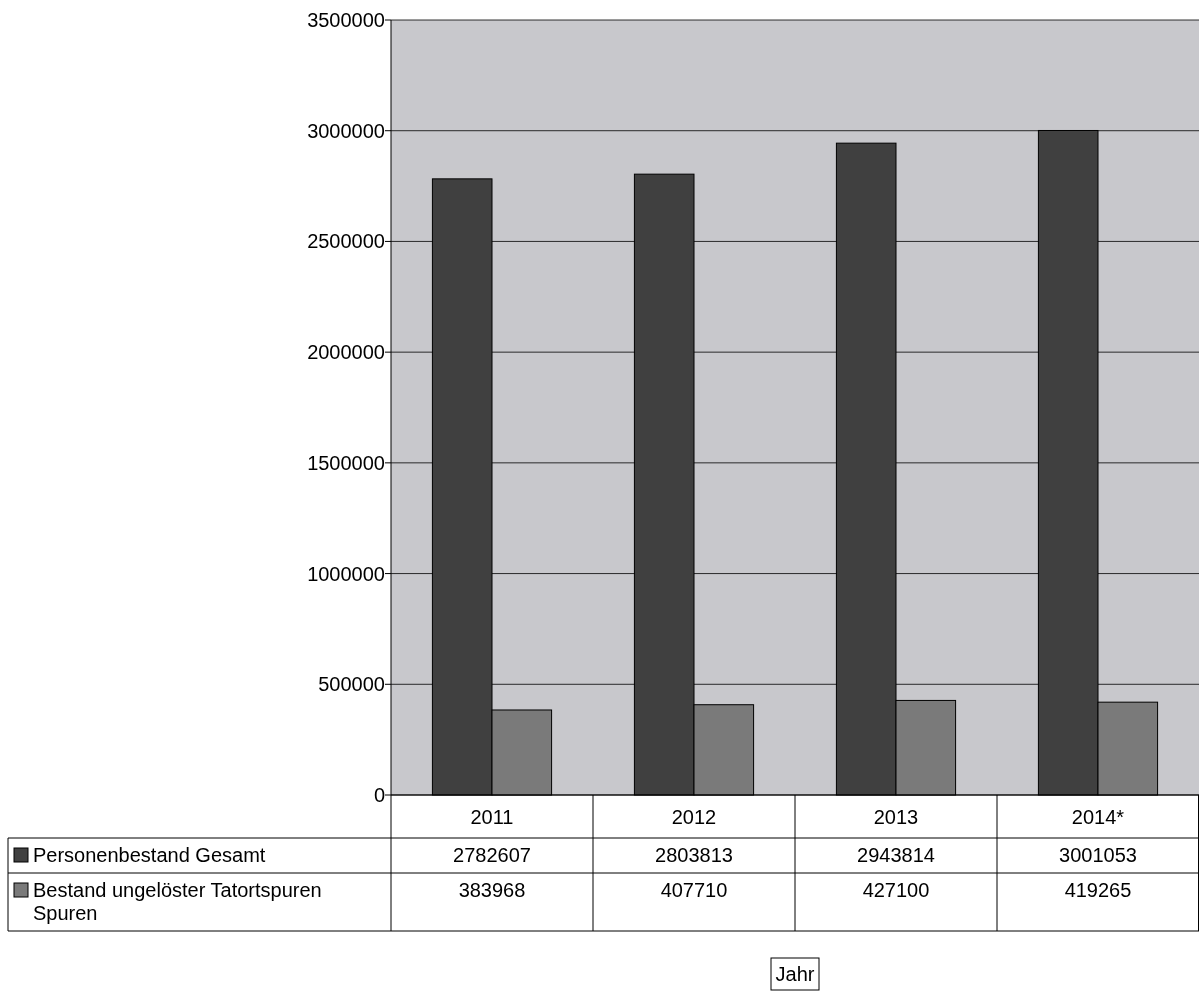  Describe the element at coordinates (1098, 816) in the screenshot. I see `x-tick-label: 2014*` at that location.